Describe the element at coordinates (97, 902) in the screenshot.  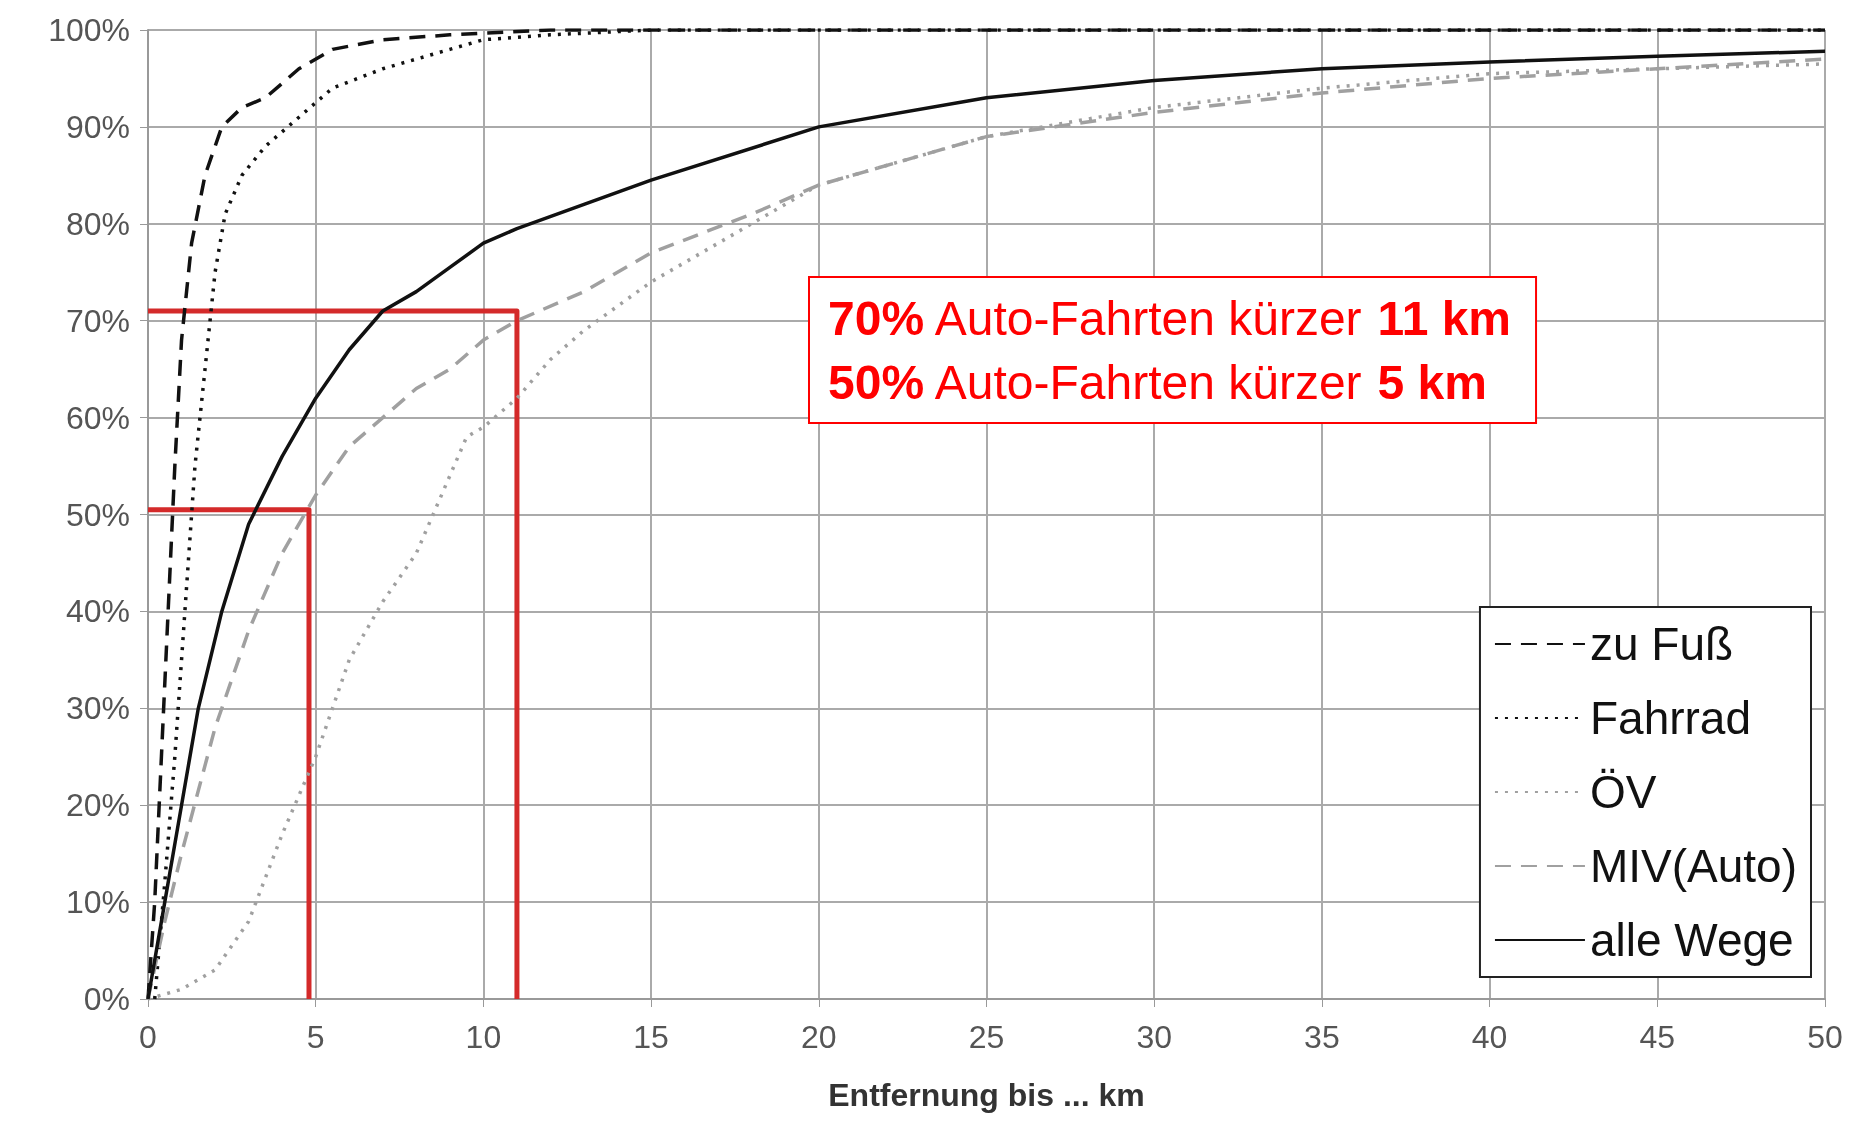
I see `y-tick-label: 10%` at that location.